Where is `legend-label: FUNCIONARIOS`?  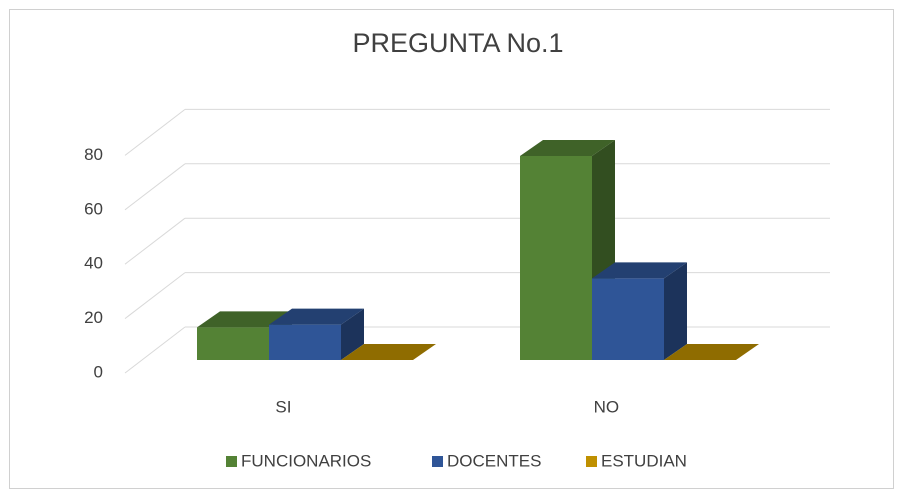
legend-label: FUNCIONARIOS is located at coordinates (306, 460).